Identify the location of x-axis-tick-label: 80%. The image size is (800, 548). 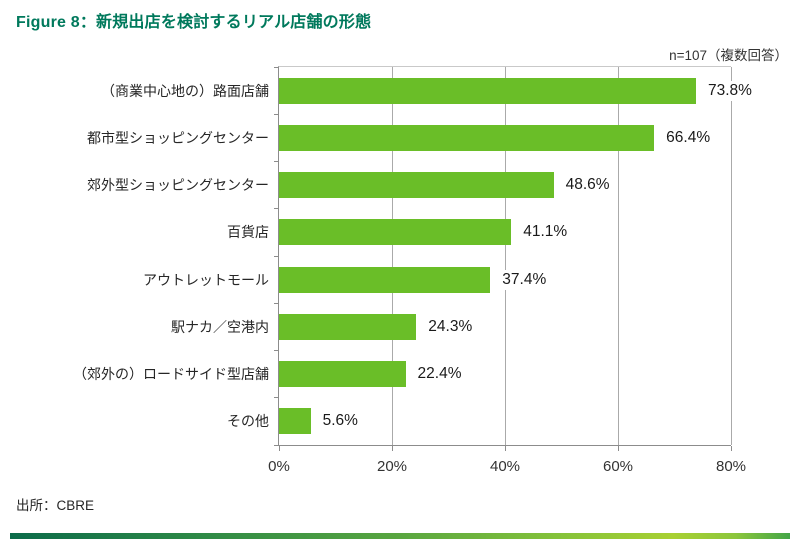
(731, 466).